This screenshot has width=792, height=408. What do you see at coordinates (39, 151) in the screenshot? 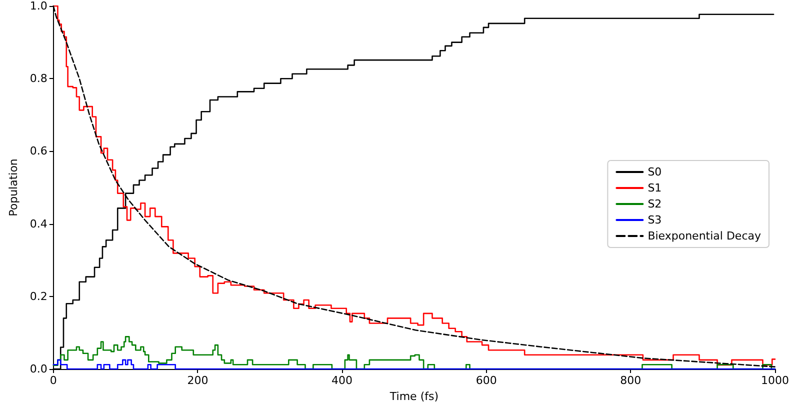
I see `y-tick-label: 0.6` at bounding box center [39, 151].